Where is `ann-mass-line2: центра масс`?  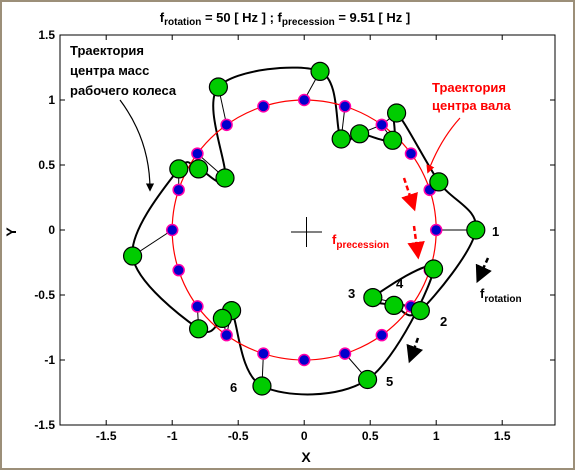
ann-mass-line2: центра масс is located at coordinates (109, 70).